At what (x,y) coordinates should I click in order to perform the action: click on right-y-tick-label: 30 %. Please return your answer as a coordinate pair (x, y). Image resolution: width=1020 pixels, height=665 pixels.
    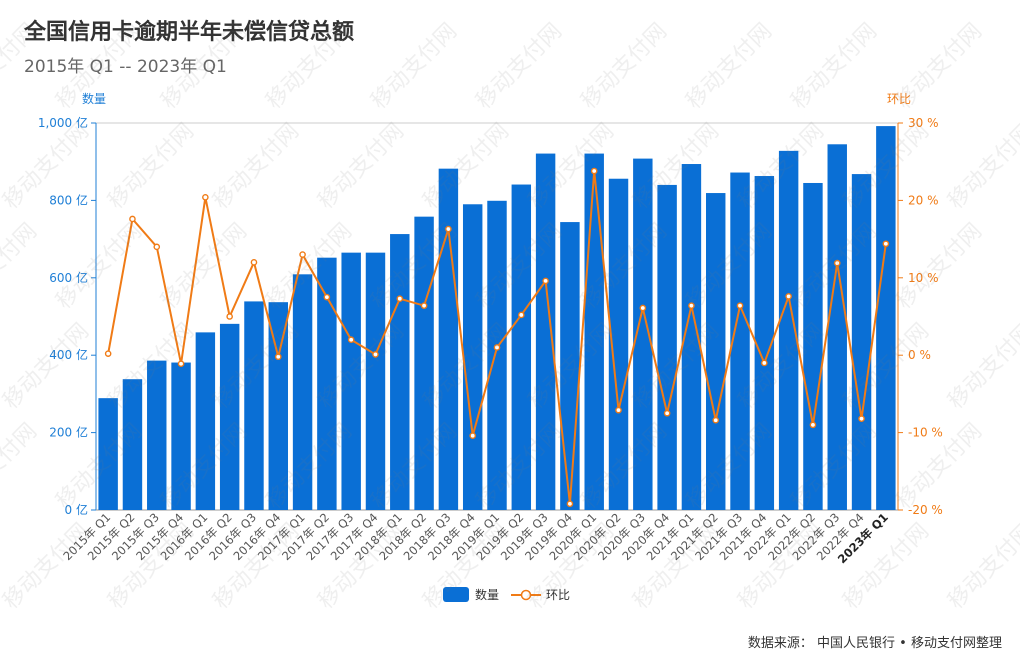
    Looking at the image, I should click on (923, 123).